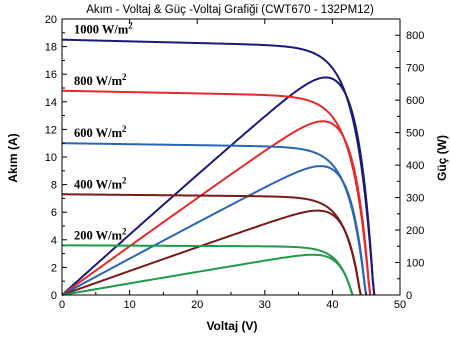  What do you see at coordinates (54, 186) in the screenshot?
I see `y-tick-label: 8` at bounding box center [54, 186].